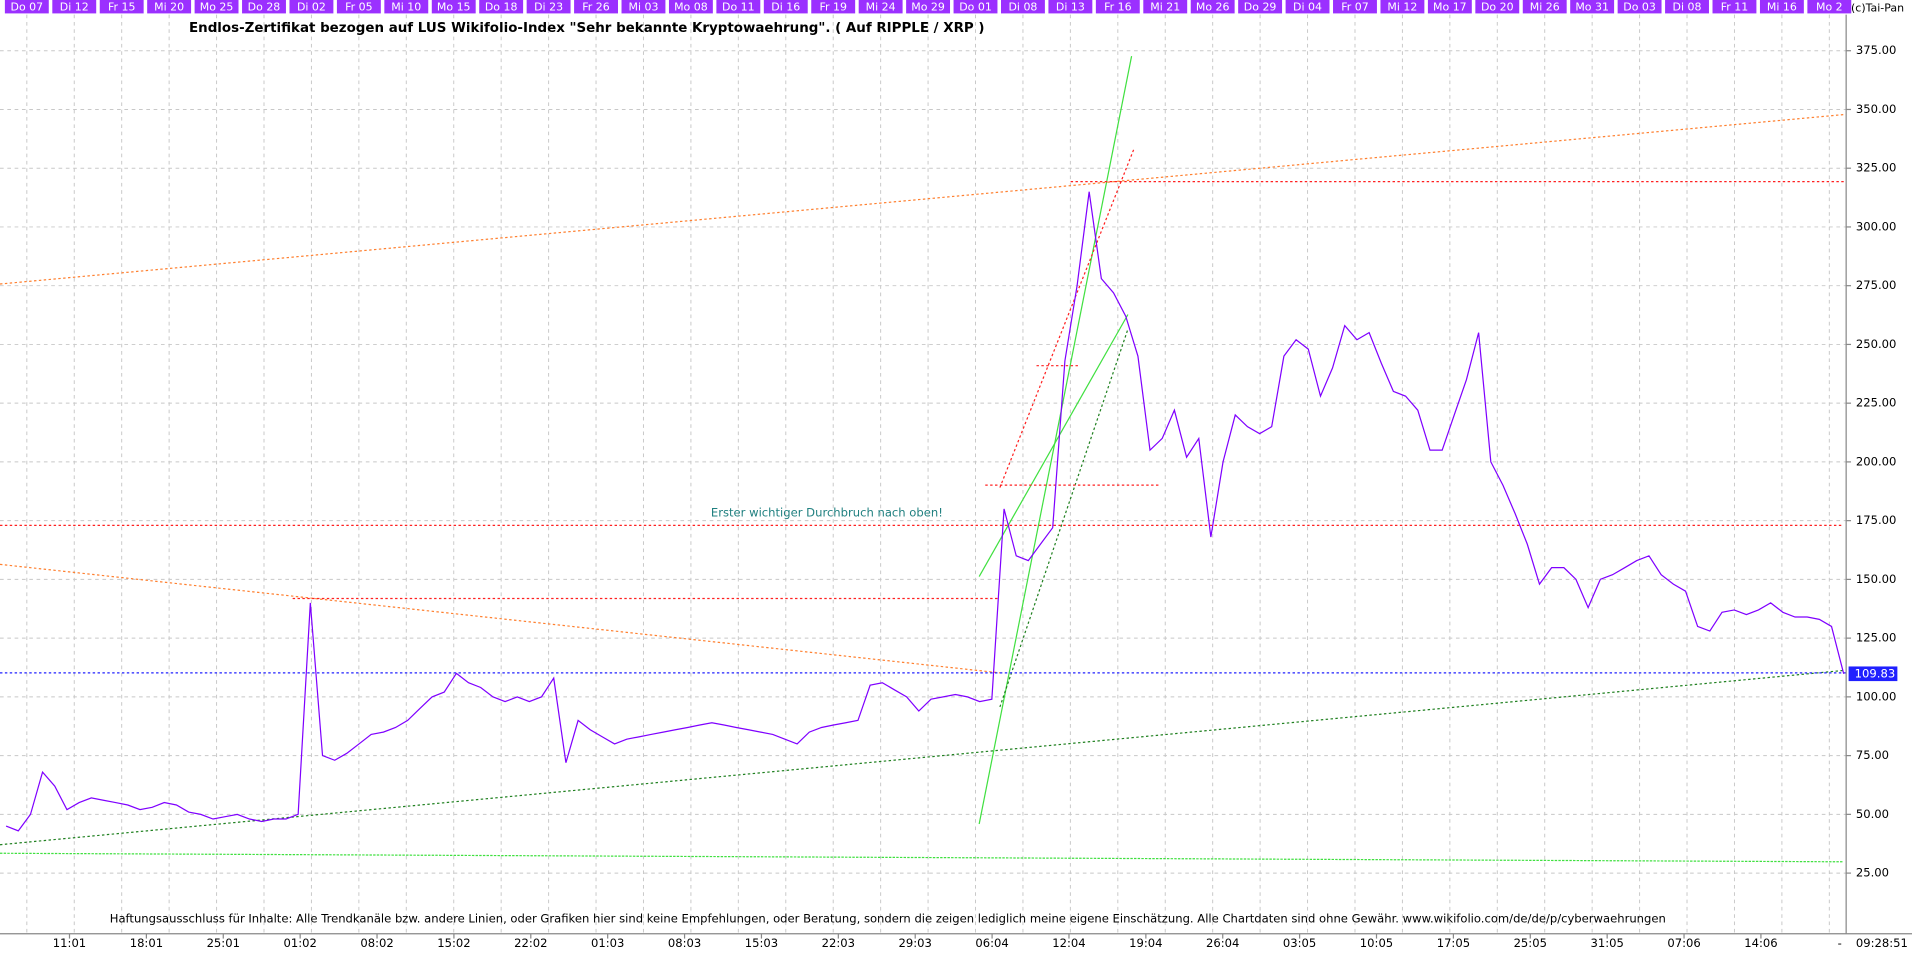 This screenshot has height=956, width=1912. Describe the element at coordinates (691, 6) in the screenshot. I see `top-label: Mo 08` at that location.